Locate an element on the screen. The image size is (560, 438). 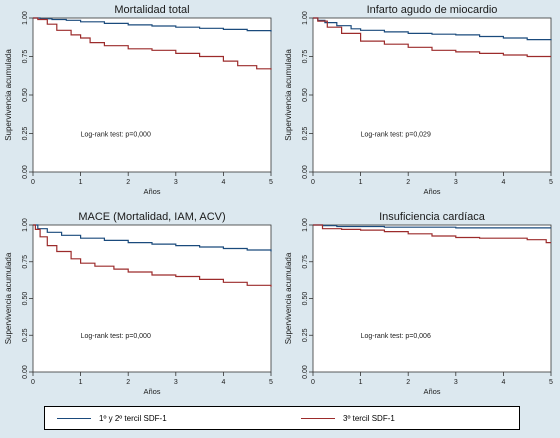
log-rank-annotation: Log-rank test: p=0,006 is located at coordinates (396, 336).